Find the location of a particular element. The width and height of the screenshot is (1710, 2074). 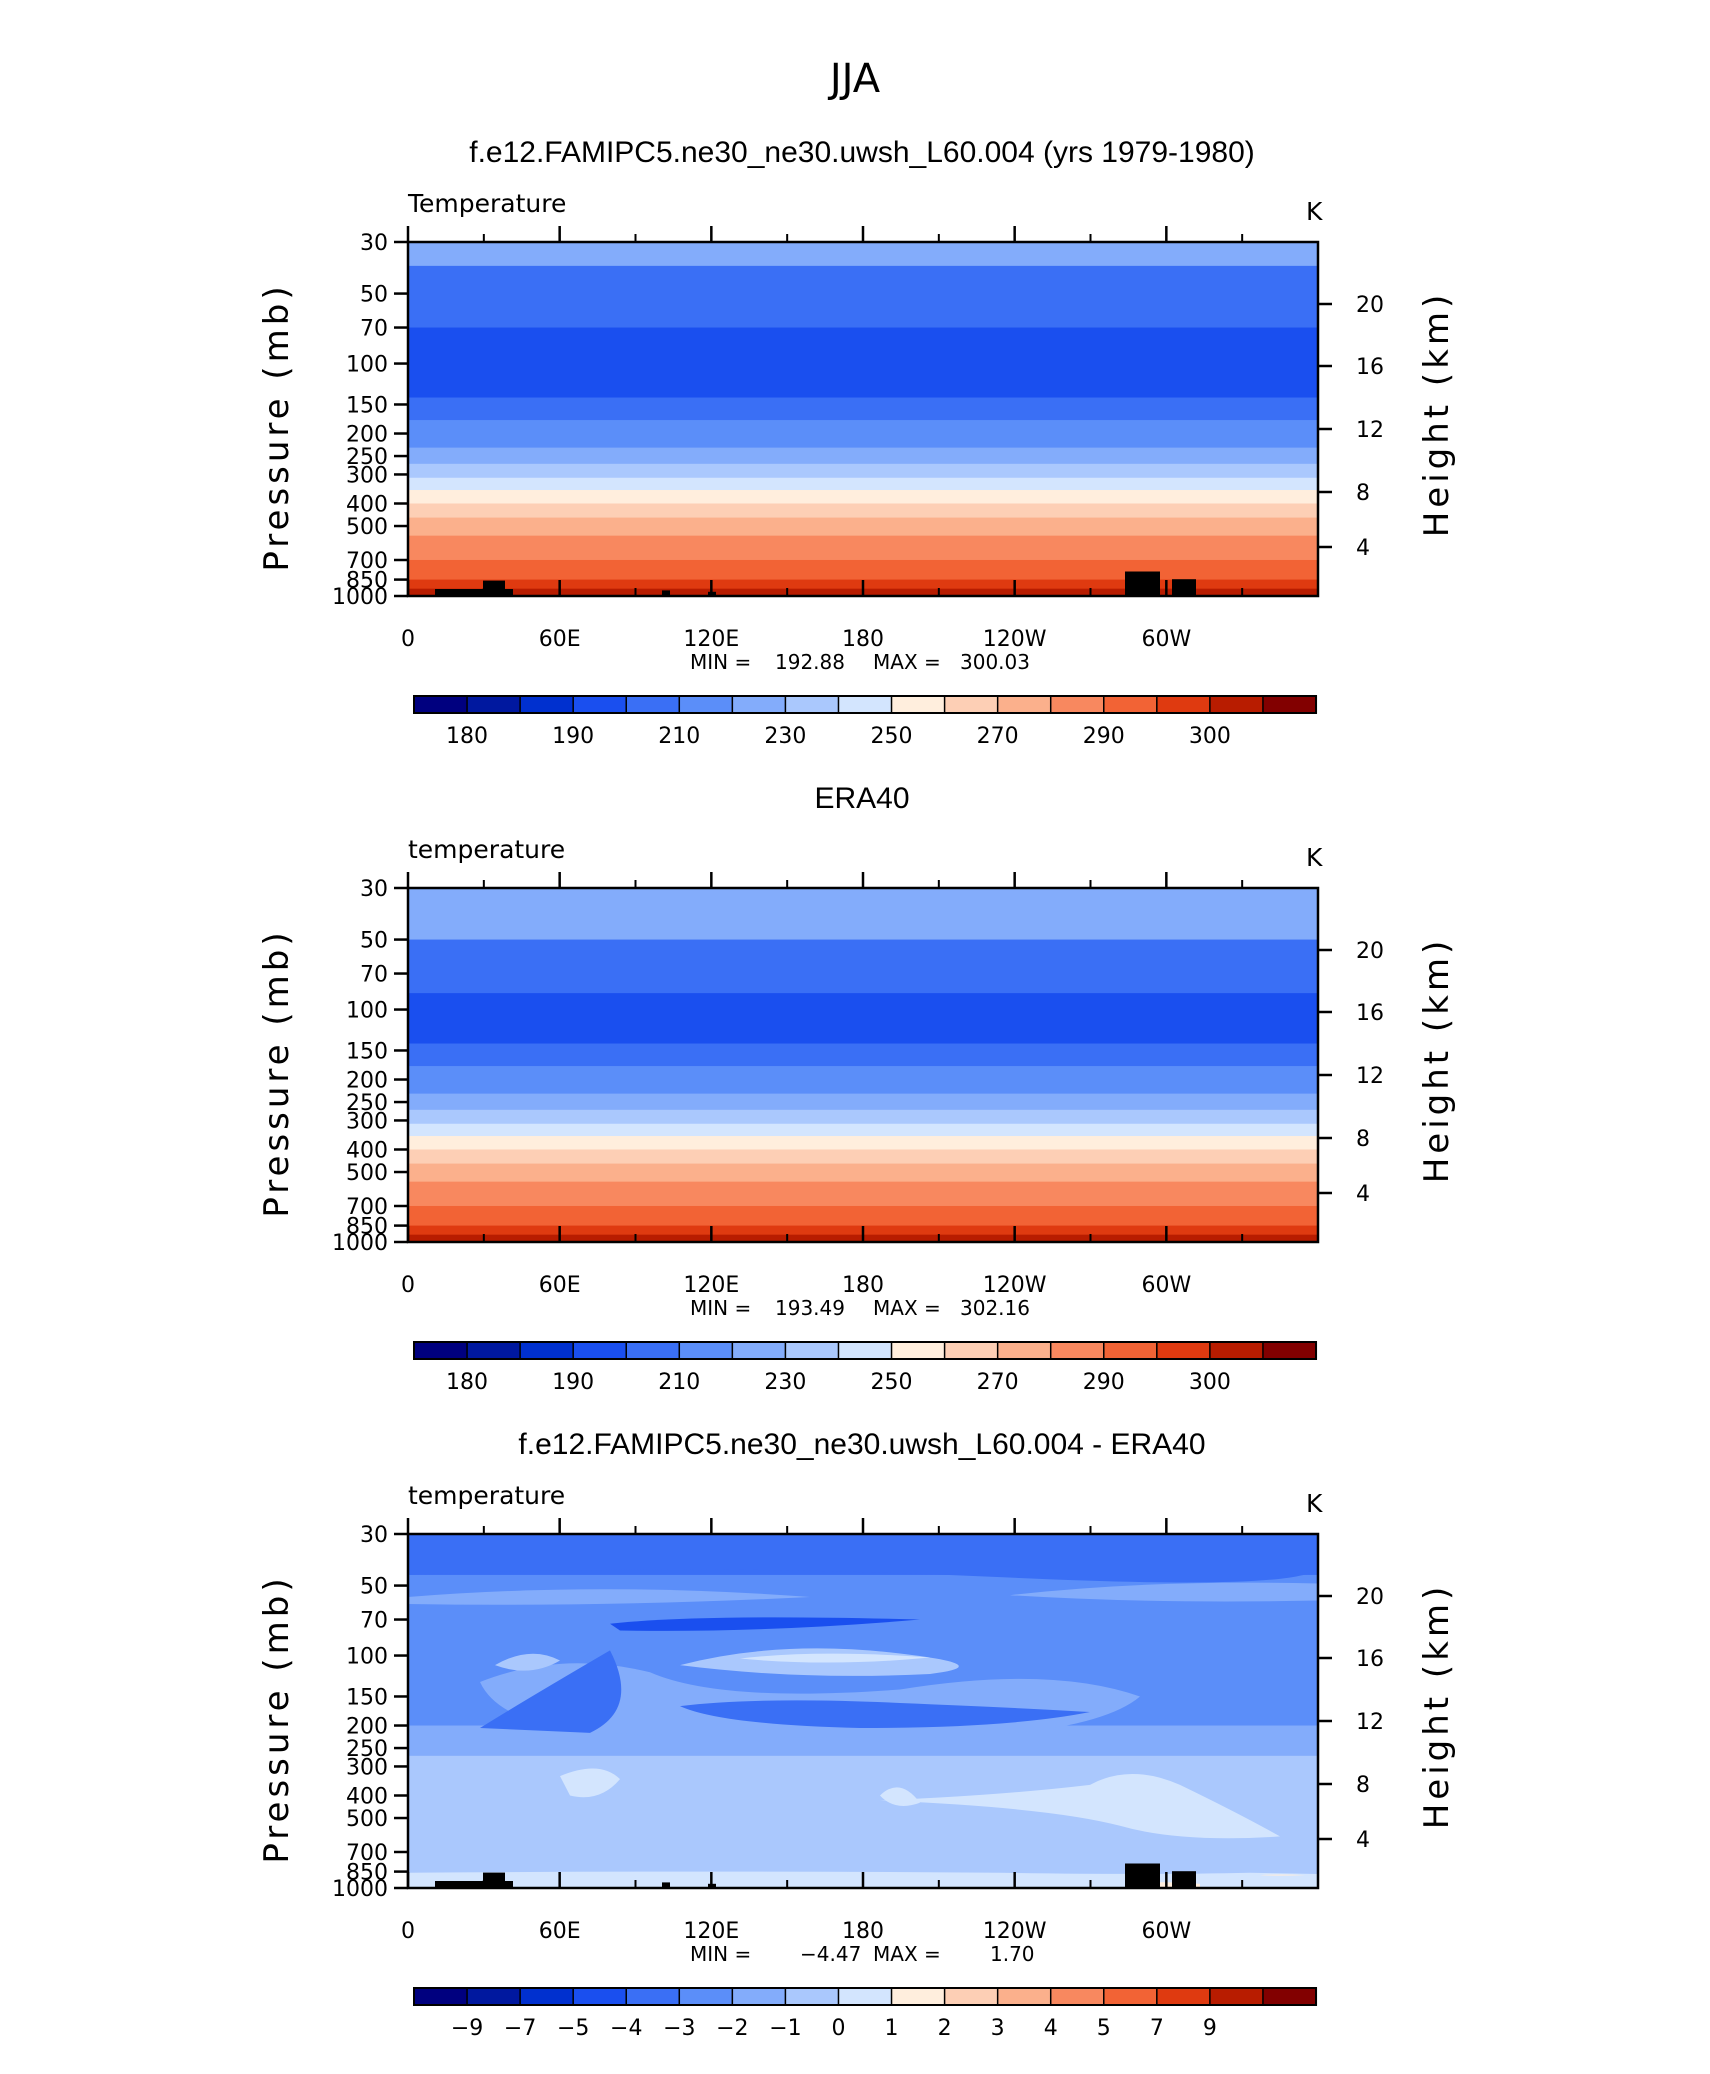

max-value: 302.16 is located at coordinates (995, 1308).